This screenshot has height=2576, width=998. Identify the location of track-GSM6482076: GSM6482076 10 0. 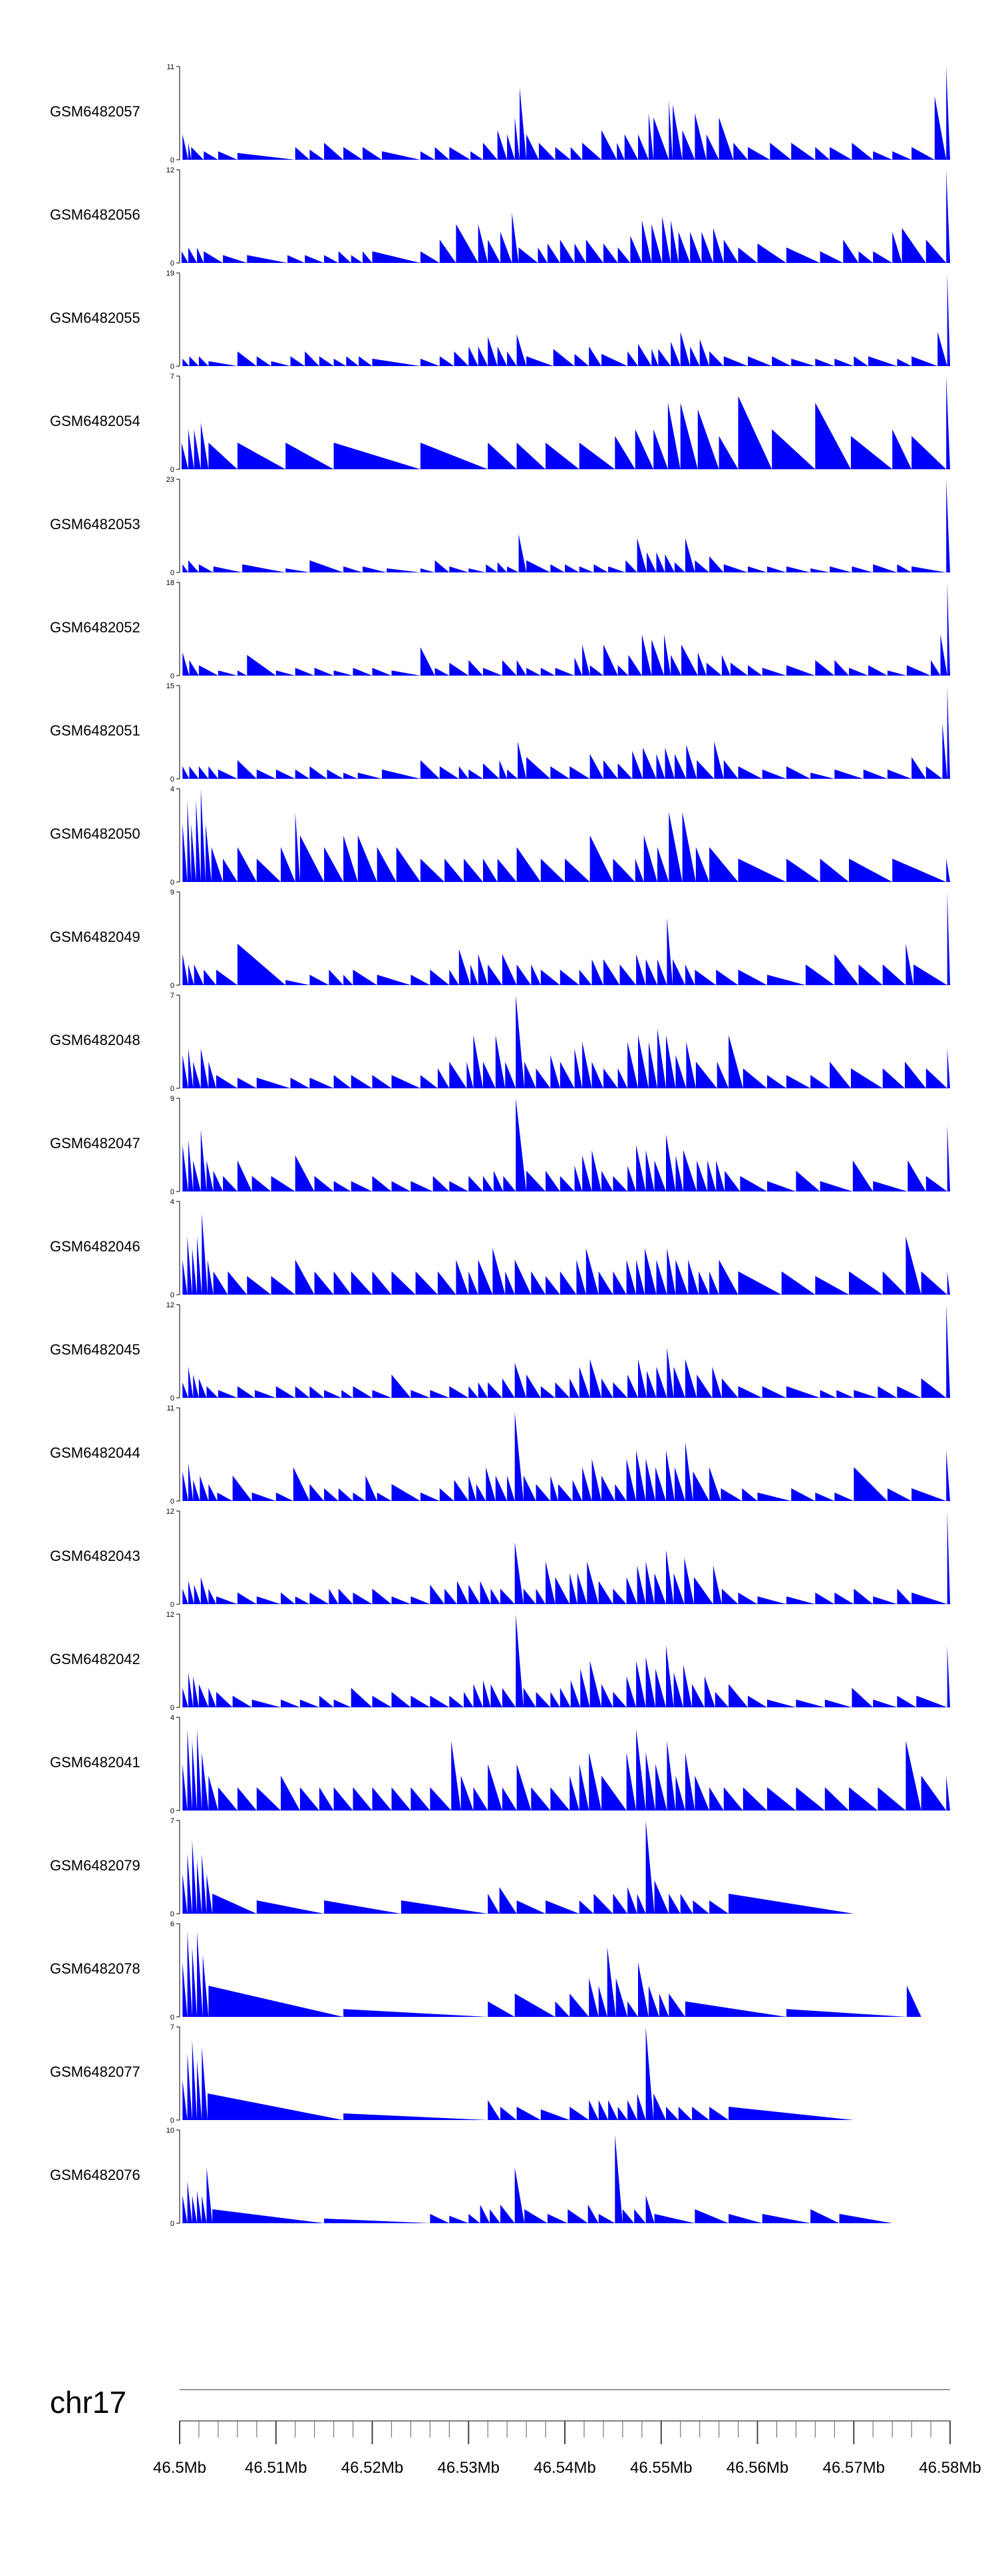
(471, 2177).